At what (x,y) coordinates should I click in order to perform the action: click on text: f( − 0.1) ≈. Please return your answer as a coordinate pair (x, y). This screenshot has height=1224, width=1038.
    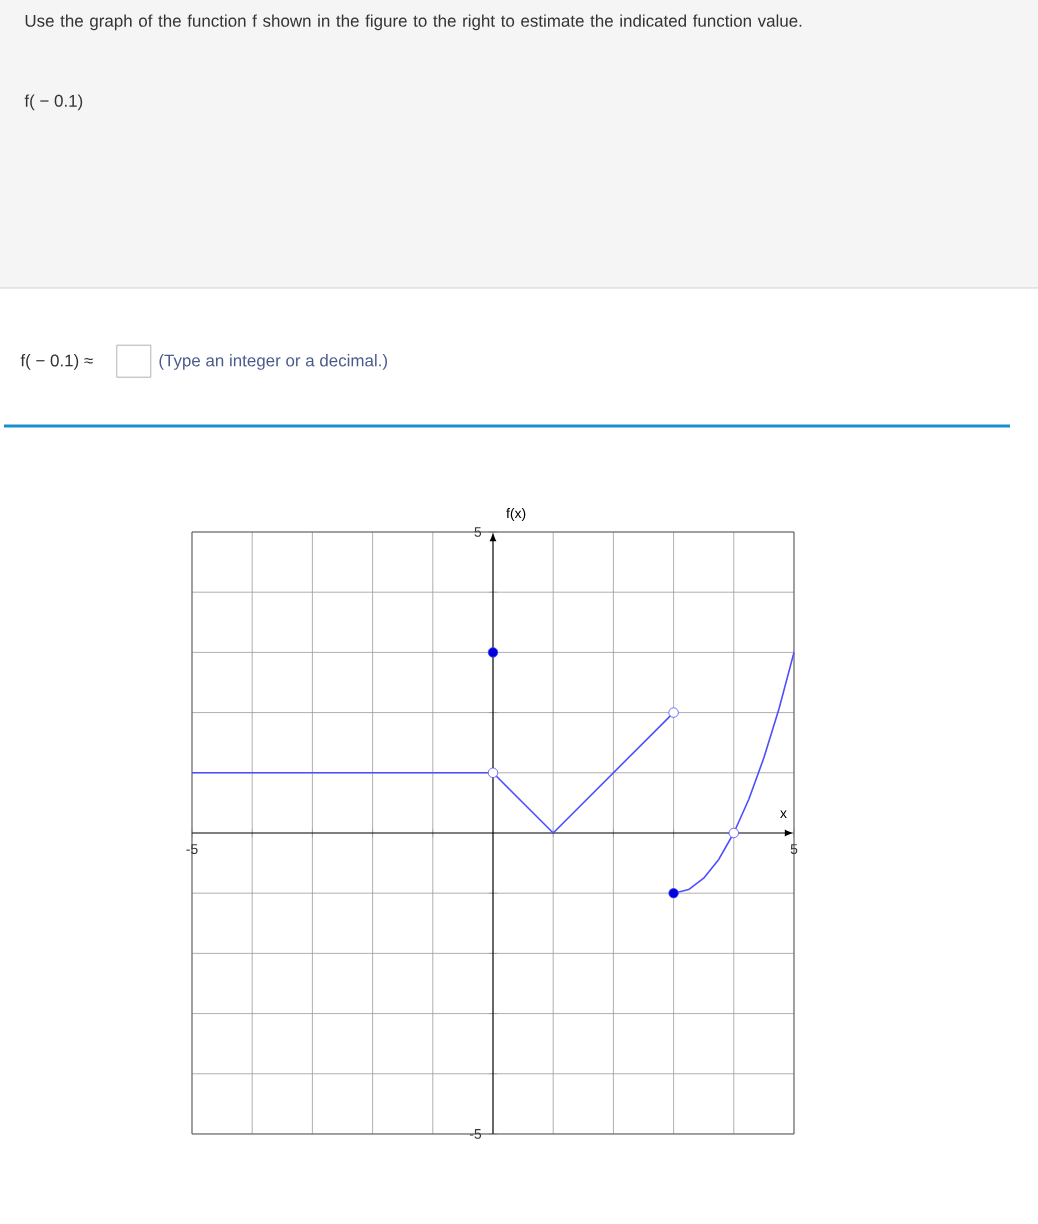
    Looking at the image, I should click on (56, 362).